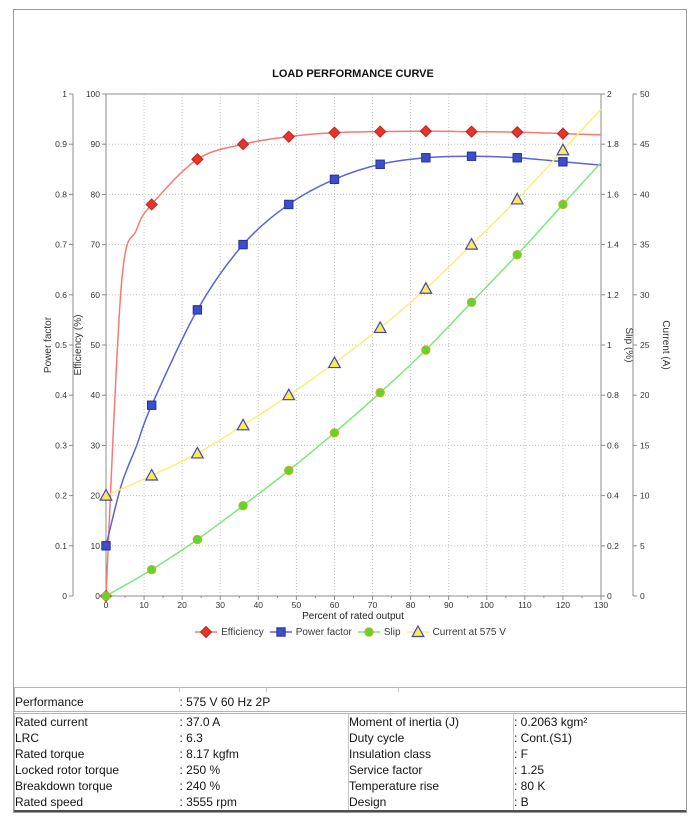 The width and height of the screenshot is (699, 825). Describe the element at coordinates (48, 344) in the screenshot. I see `power-factor-axis-title: Power factor` at that location.